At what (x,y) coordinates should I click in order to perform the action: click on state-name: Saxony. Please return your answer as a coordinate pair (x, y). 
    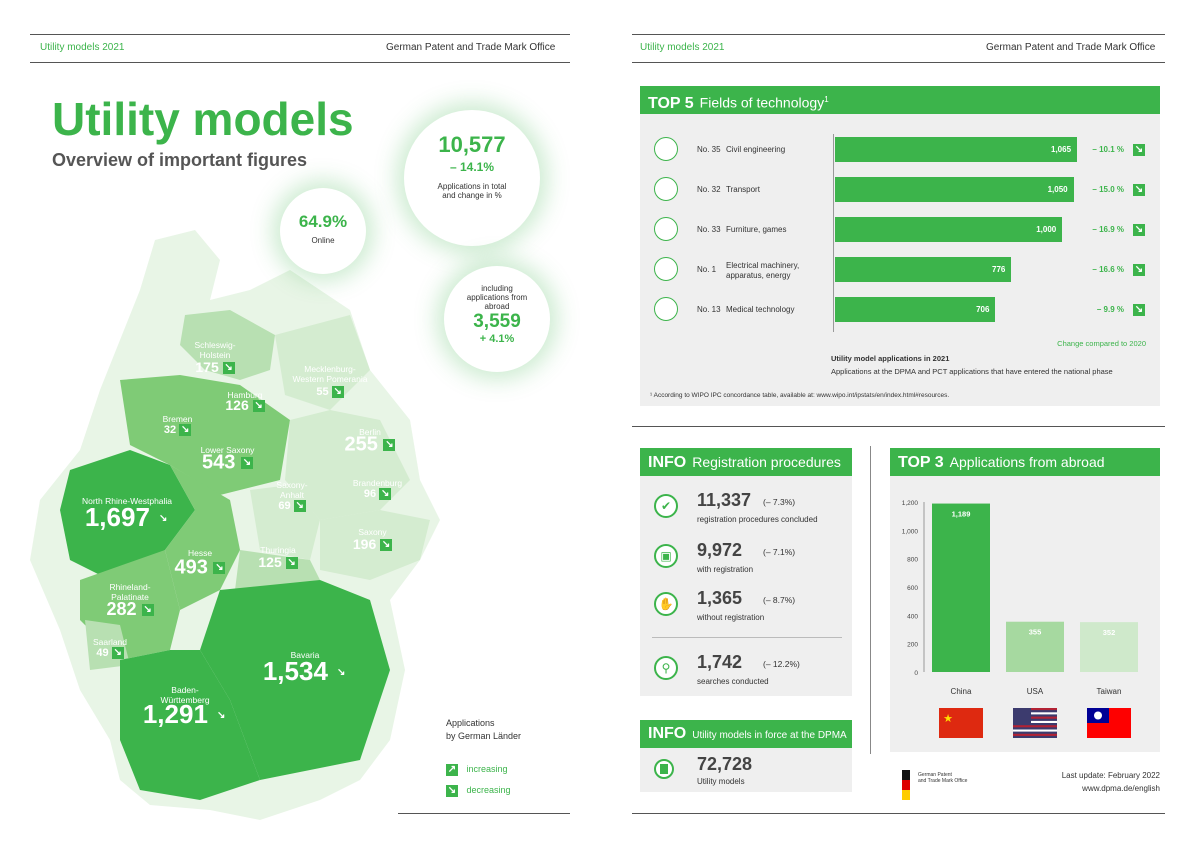
    Looking at the image, I should click on (372, 532).